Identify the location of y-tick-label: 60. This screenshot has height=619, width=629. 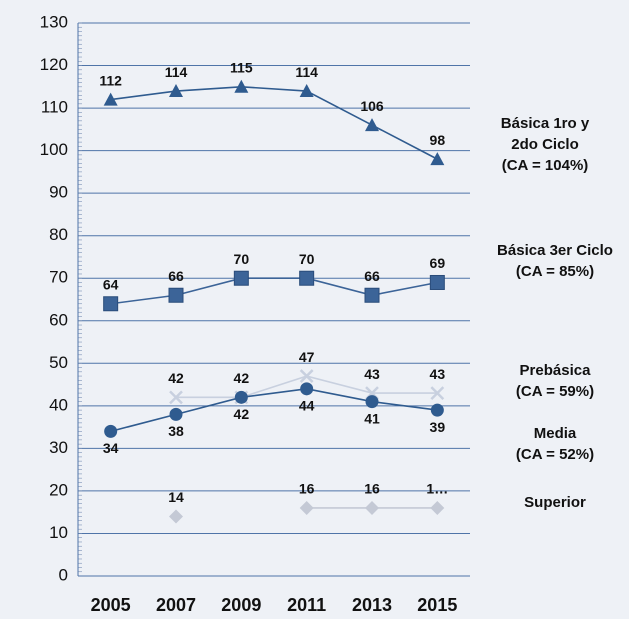
(58, 319).